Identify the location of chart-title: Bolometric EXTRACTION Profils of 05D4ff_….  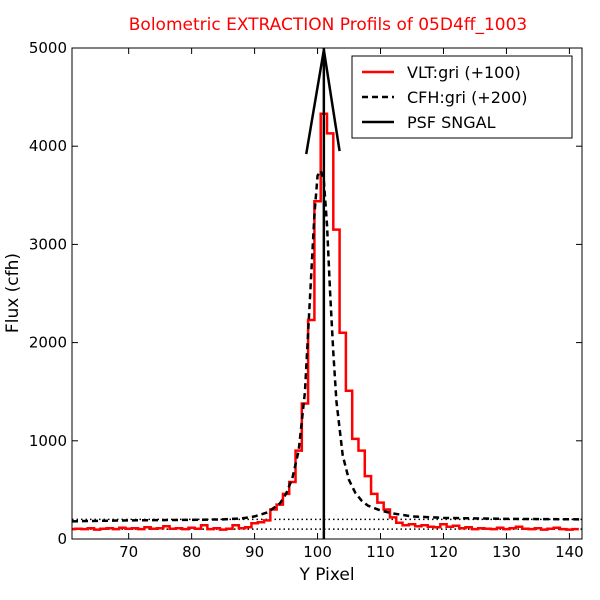
(328, 25).